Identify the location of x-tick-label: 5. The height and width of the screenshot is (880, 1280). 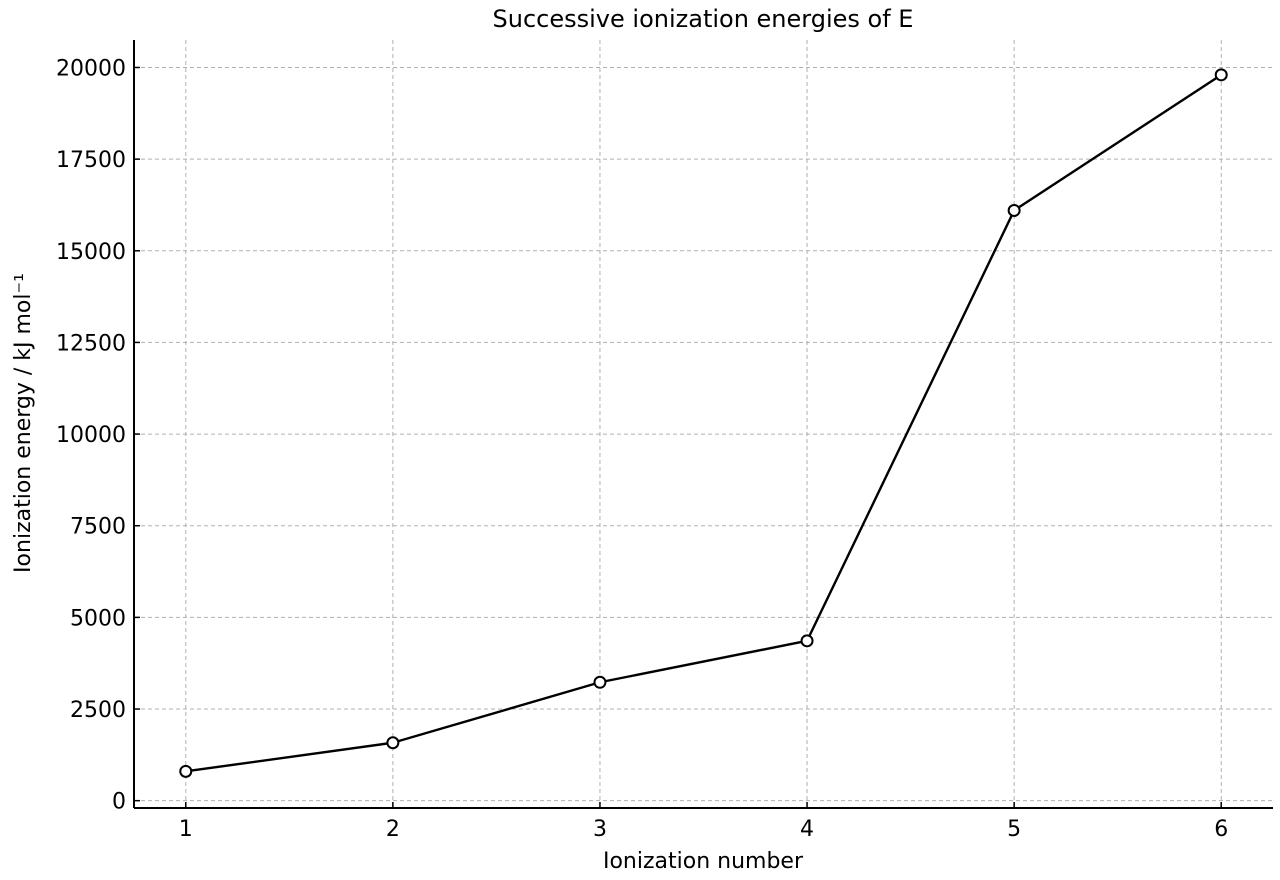
(1014, 829).